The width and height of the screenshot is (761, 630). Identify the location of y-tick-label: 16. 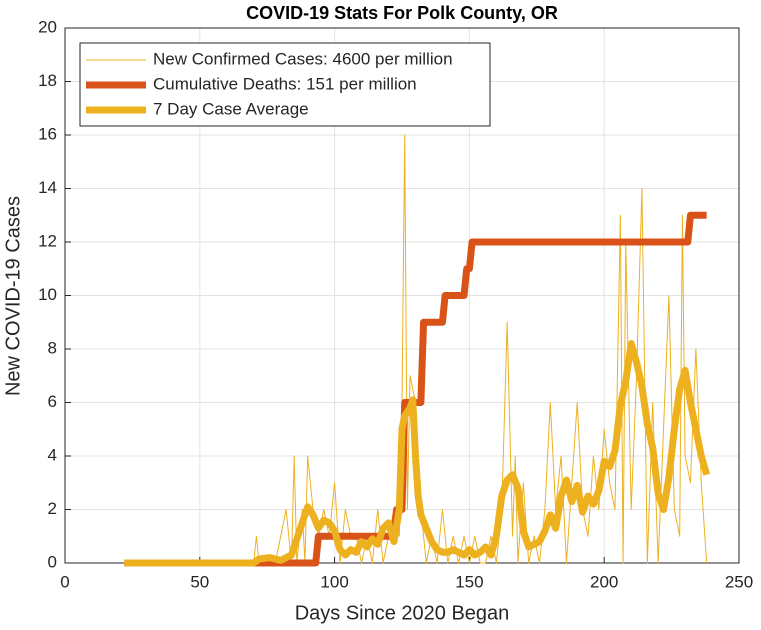
(47, 133).